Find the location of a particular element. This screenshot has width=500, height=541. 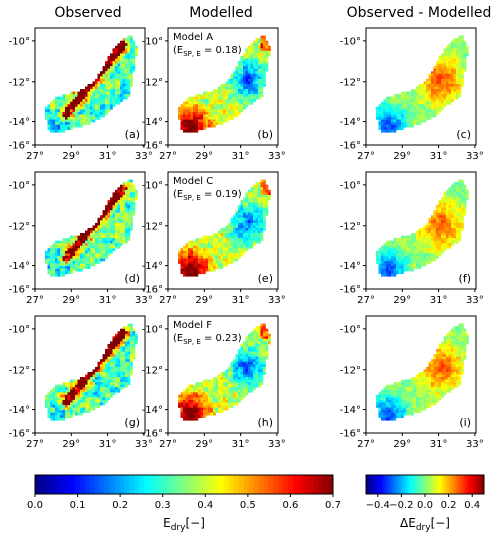

colorbar-label: Edry[−] is located at coordinates (184, 524).